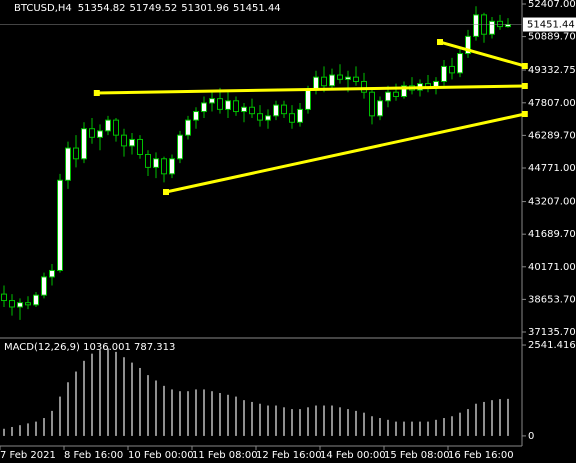 The image size is (576, 463). What do you see at coordinates (552, 234) in the screenshot?
I see `y-tick-label: 41689.70` at bounding box center [552, 234].